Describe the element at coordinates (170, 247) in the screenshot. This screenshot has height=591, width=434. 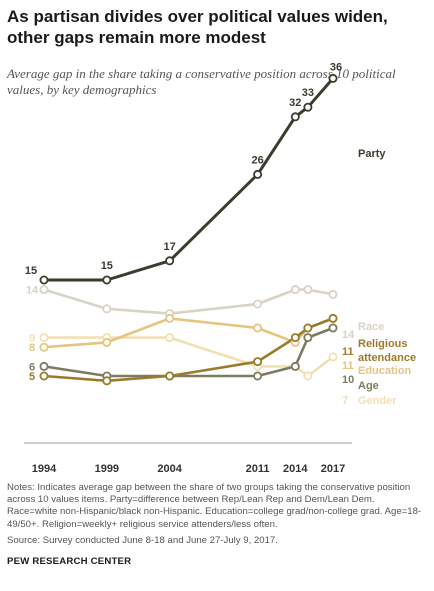
I see `data-label-party: 17` at that location.